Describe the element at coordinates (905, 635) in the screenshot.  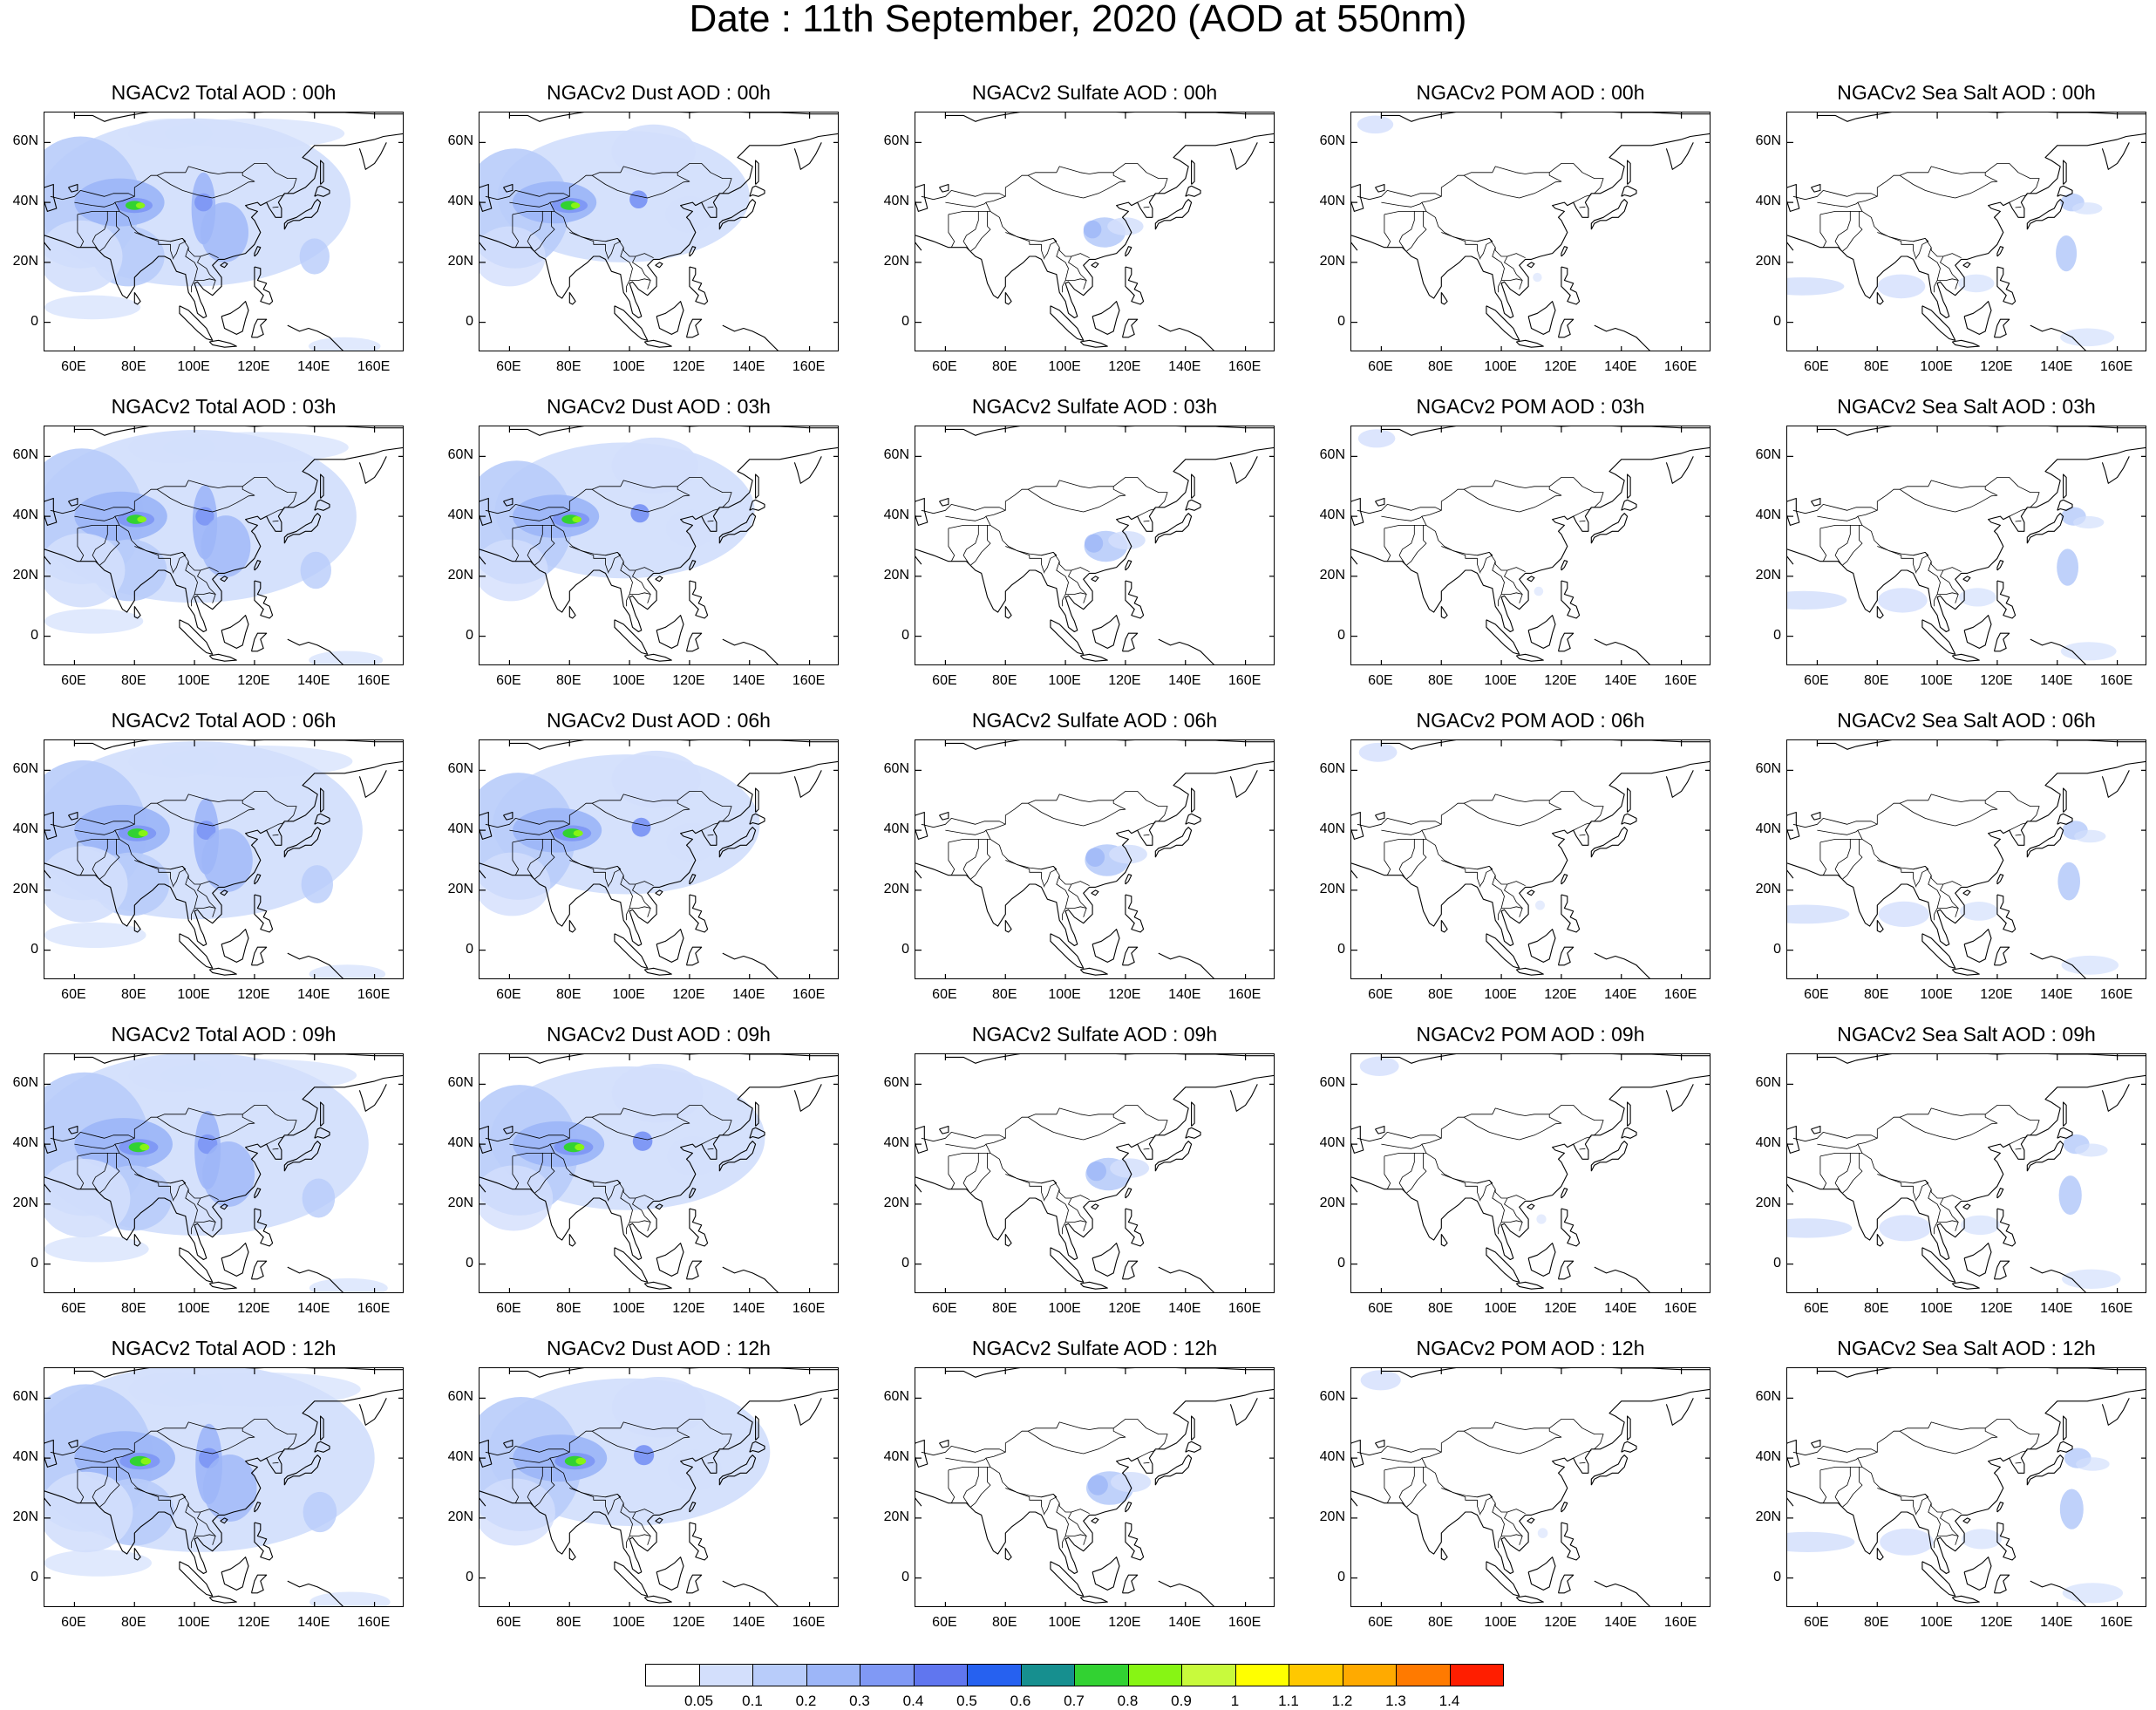
I see `lat-tick-label: 0` at that location.